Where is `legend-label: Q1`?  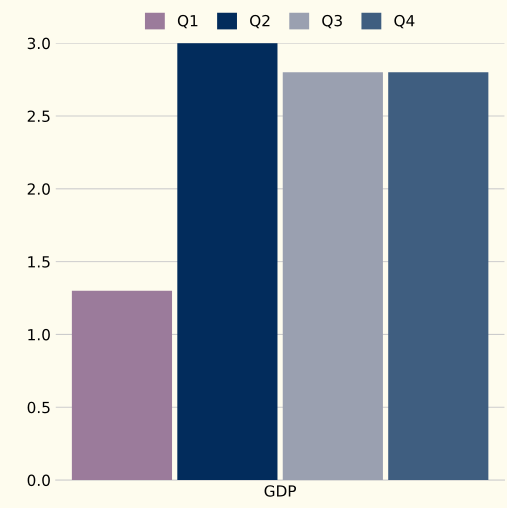 legend-label: Q1 is located at coordinates (188, 21).